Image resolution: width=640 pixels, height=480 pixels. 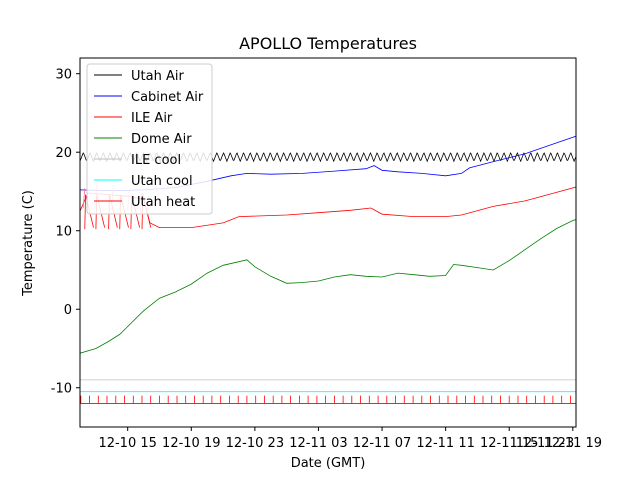 I want to click on x-tick-label: 12-10 23, so click(x=255, y=443).